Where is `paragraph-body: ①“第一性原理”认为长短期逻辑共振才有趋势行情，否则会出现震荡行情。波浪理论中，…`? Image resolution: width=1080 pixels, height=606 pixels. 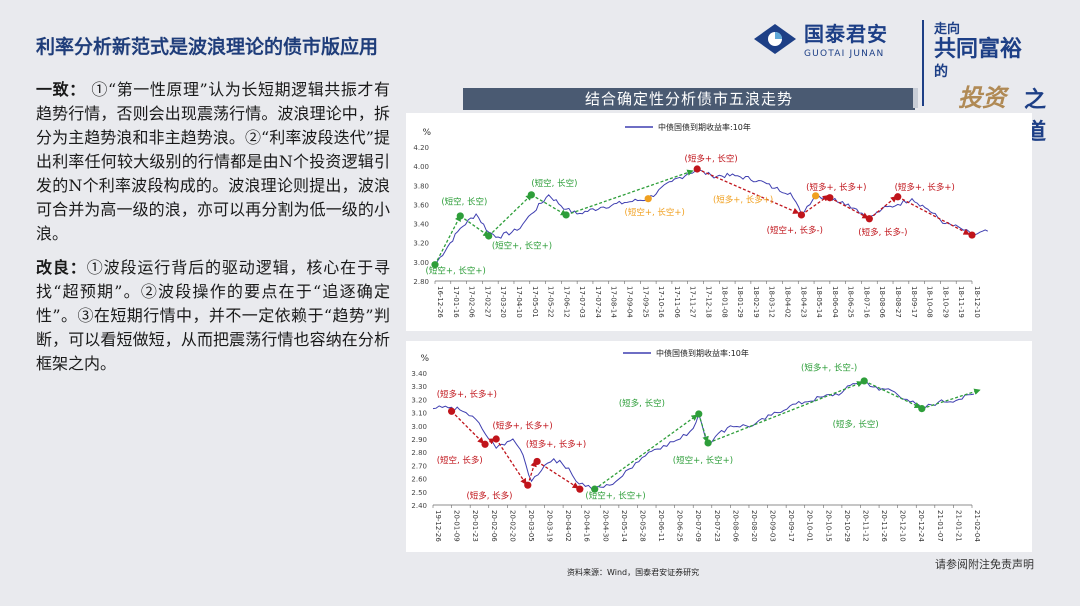 paragraph-body: ①“第一性原理”认为长短期逻辑共振才有趋势行情，否则会出现震荡行情。波浪理论中，… is located at coordinates (213, 161).